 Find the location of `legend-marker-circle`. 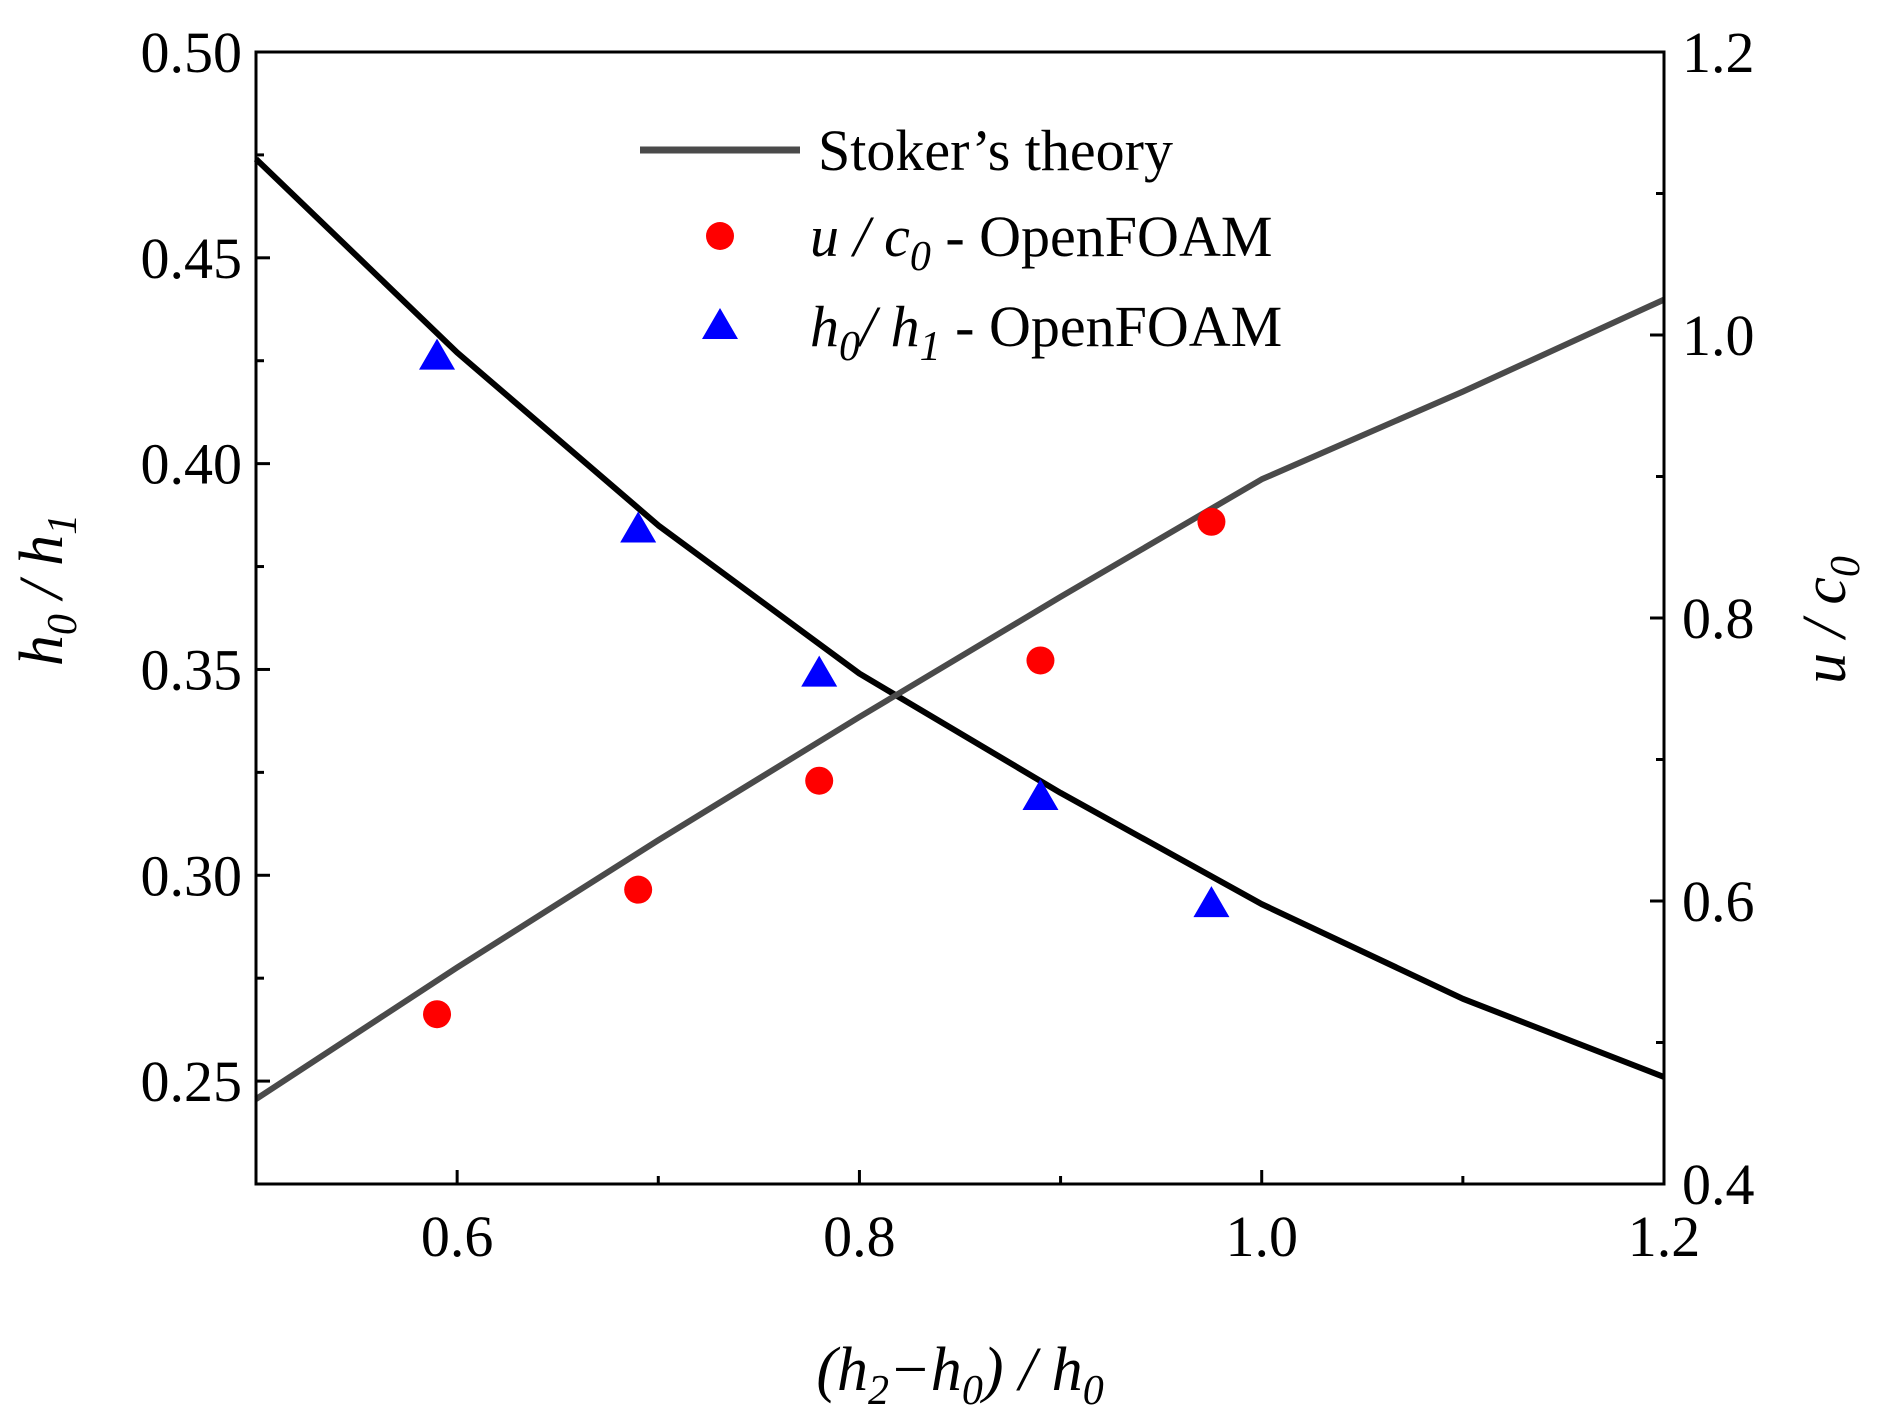

legend-marker-circle is located at coordinates (720, 236).